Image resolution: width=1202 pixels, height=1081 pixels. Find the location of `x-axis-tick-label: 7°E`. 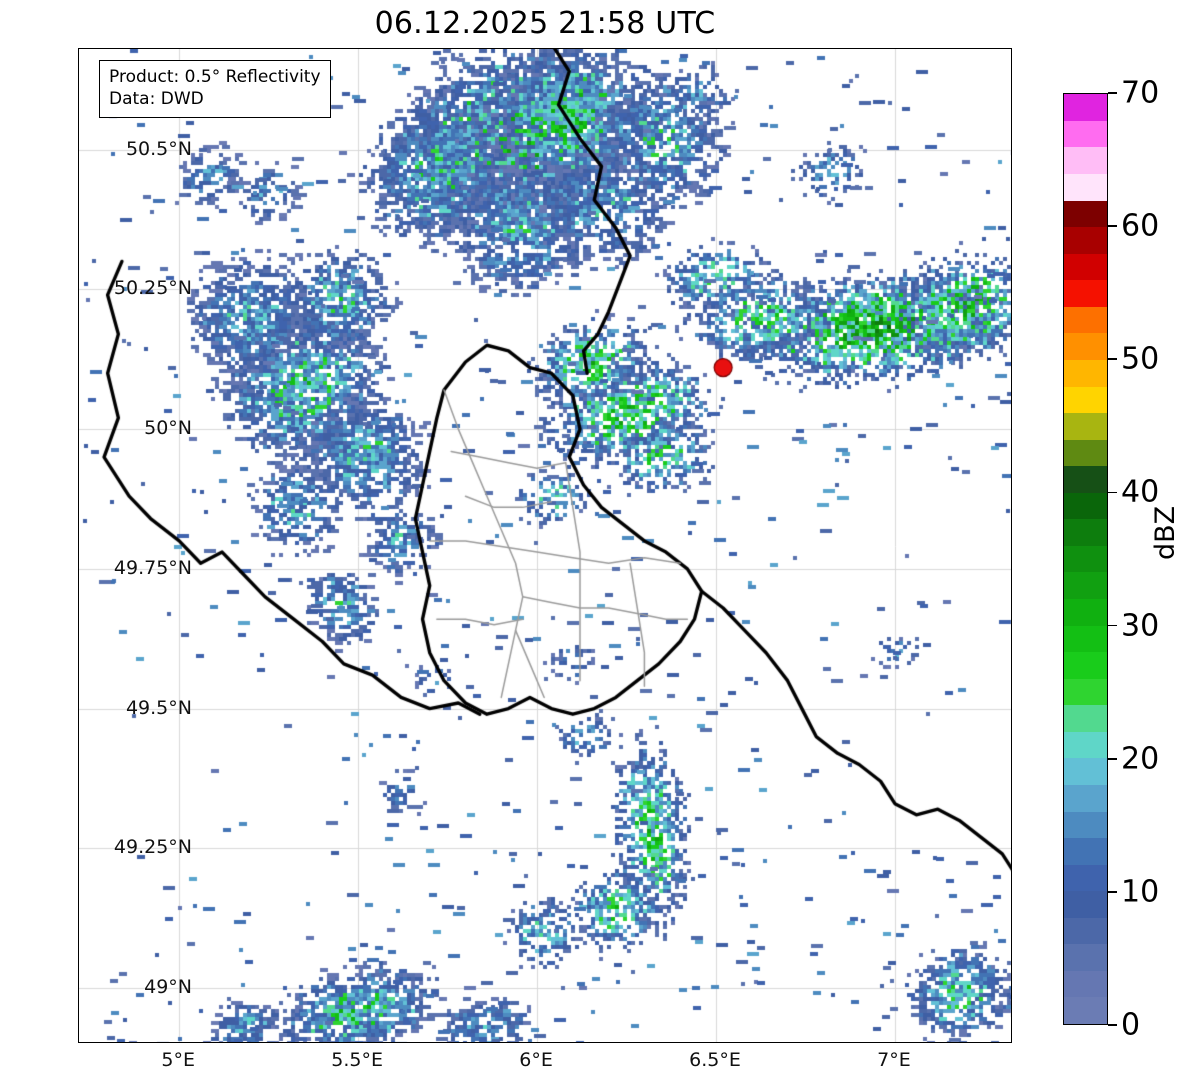

x-axis-tick-label: 7°E is located at coordinates (894, 1060).